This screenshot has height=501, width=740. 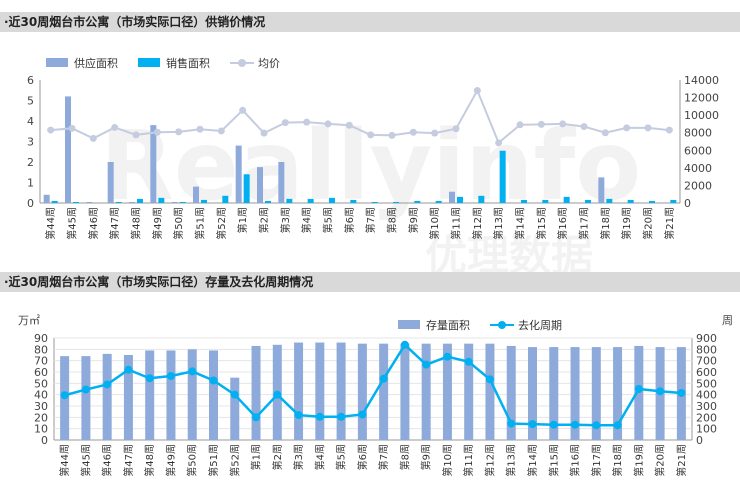 What do you see at coordinates (575, 460) in the screenshot?
I see `x-tick-label: 第16周` at bounding box center [575, 460].